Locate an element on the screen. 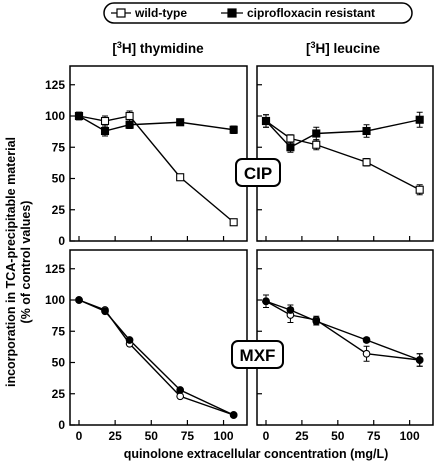 This screenshot has height=470, width=437. column-title-leucine: [3H] leucine is located at coordinates (343, 48).